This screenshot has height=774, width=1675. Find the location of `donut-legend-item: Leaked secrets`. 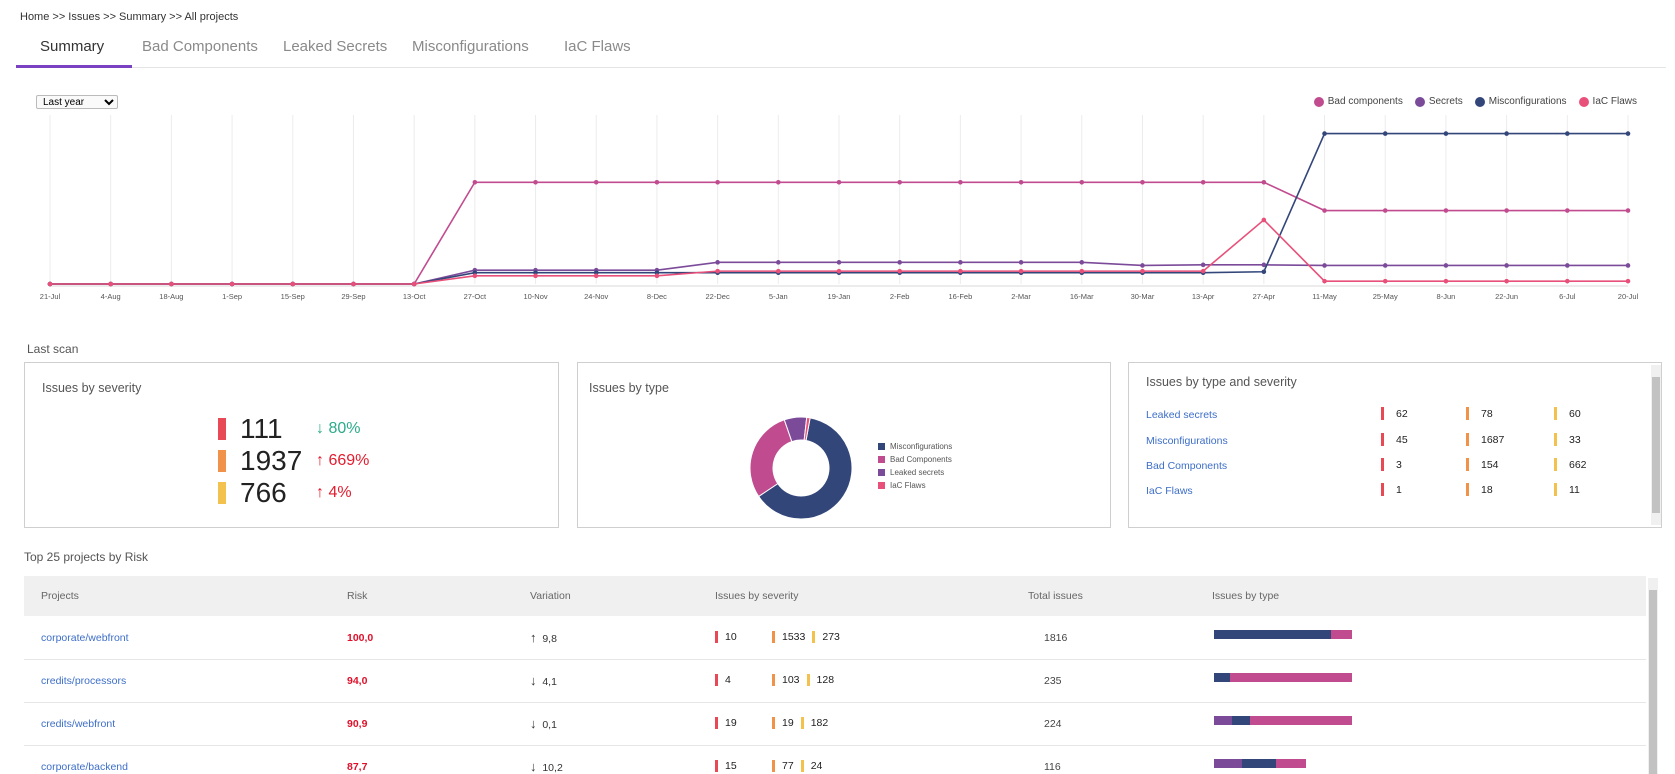

donut-legend-item: Leaked secrets is located at coordinates (915, 472).